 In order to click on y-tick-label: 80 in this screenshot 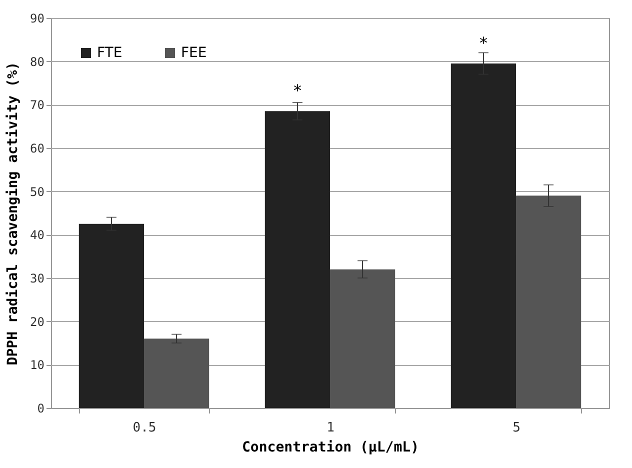, I will do `click(37, 61)`.